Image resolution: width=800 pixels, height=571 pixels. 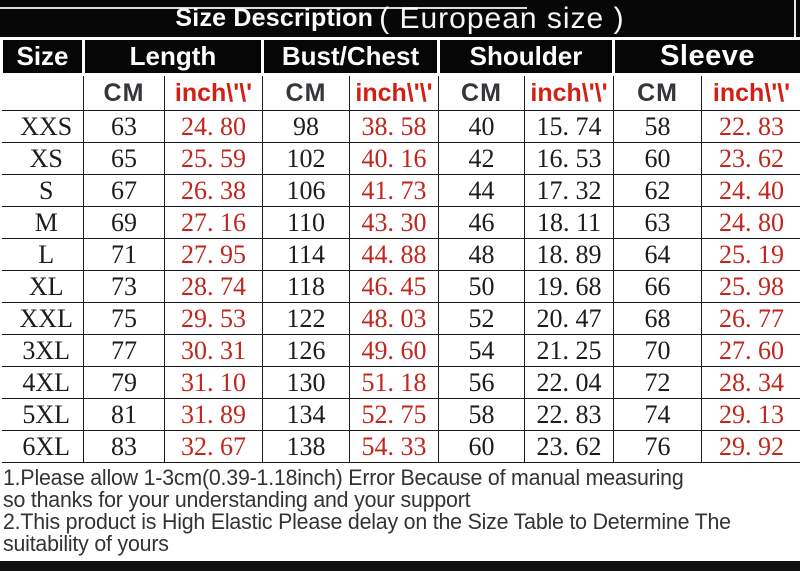 I want to click on unit-cm-shoulder: CM, so click(x=481, y=92).